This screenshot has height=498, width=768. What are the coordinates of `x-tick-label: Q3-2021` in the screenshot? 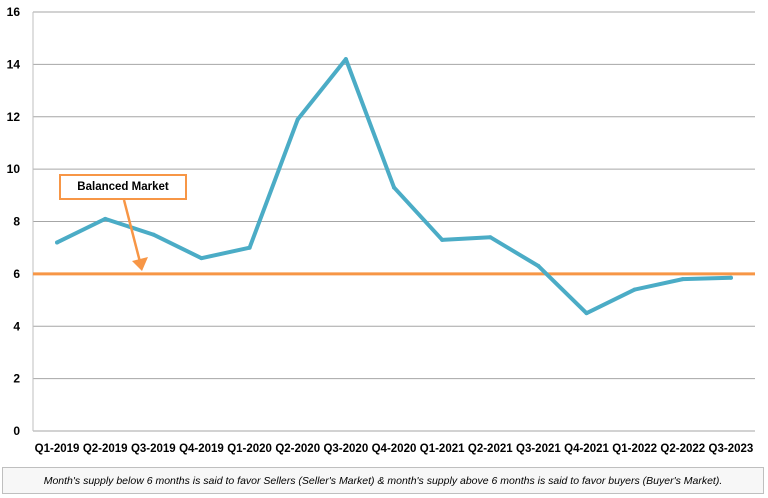 It's located at (538, 449).